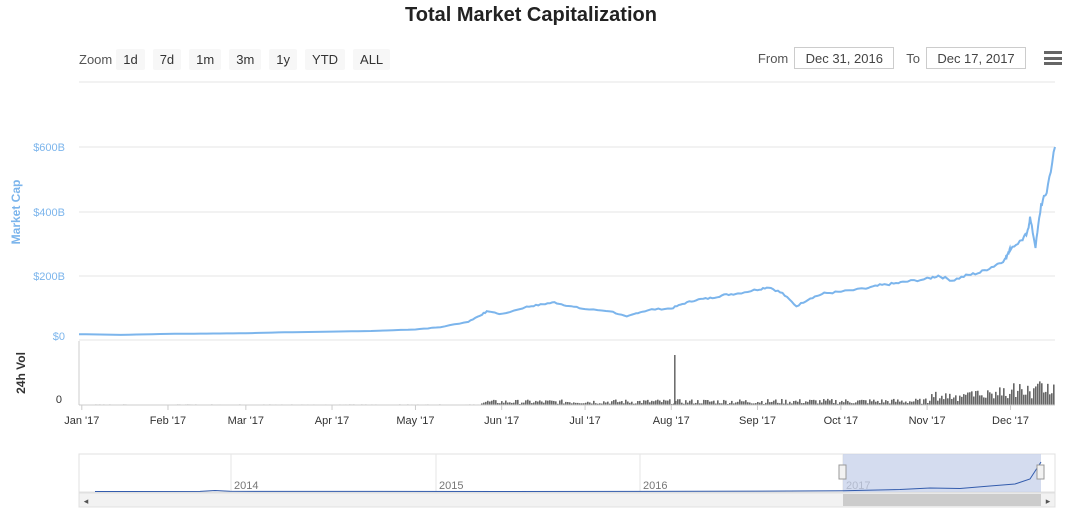 The width and height of the screenshot is (1082, 523). I want to click on navigator-right-handle, so click(1040, 472).